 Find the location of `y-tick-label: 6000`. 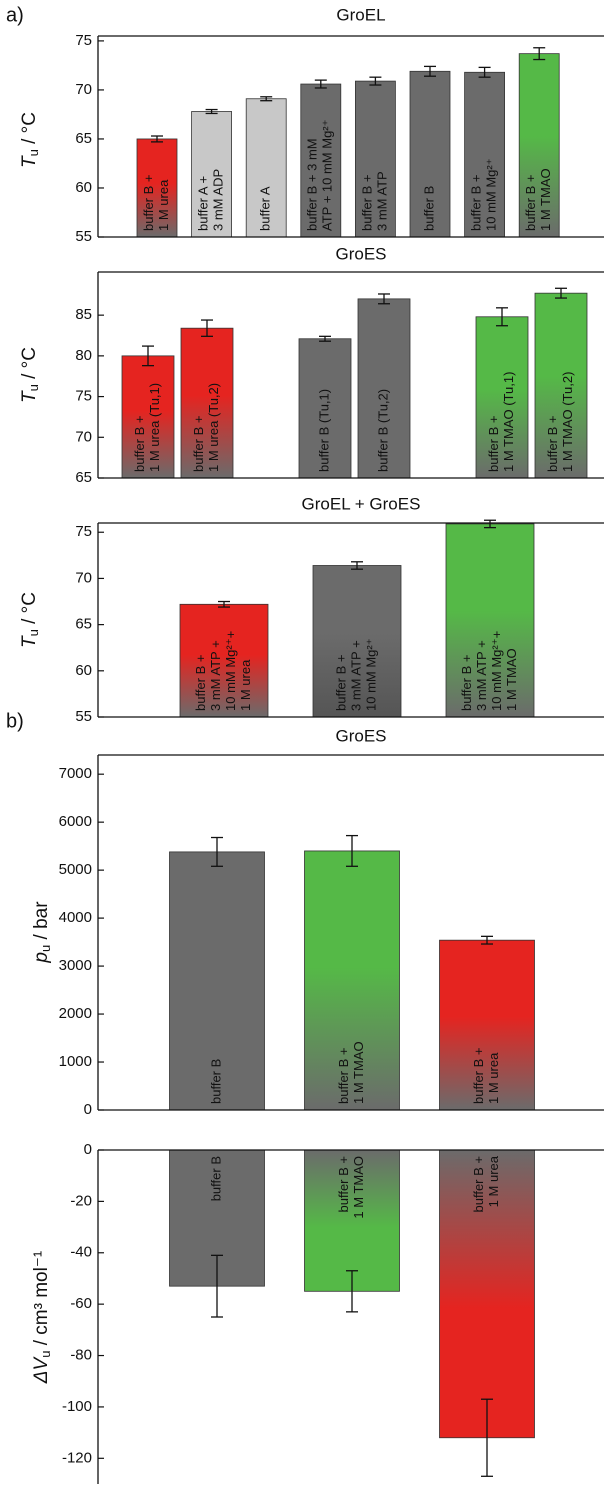

y-tick-label: 6000 is located at coordinates (75, 821).